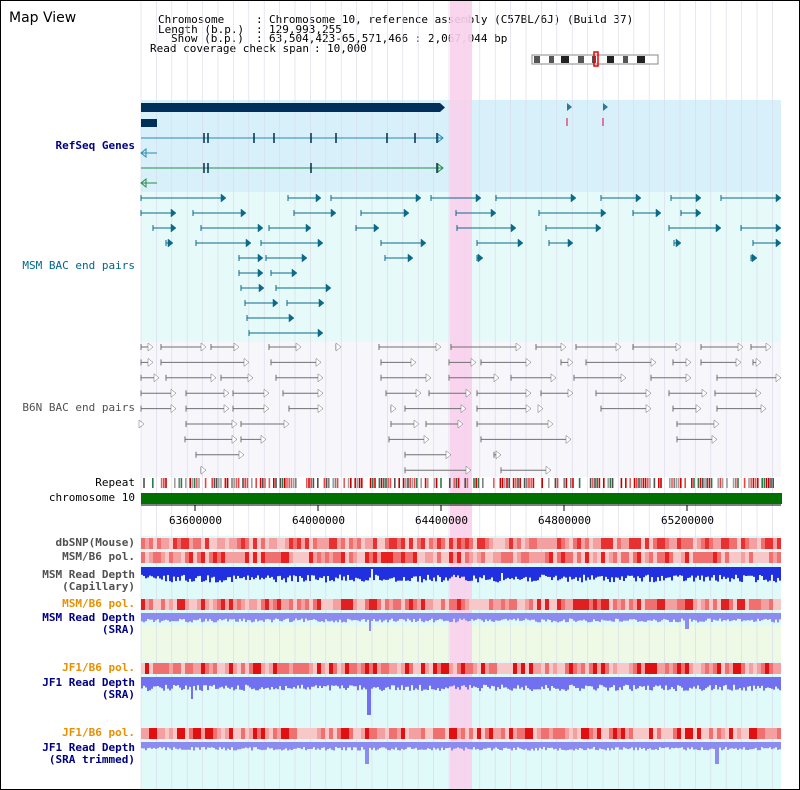 The height and width of the screenshot is (790, 800). I want to click on label-b6n-bac: B6N BAC end pairs, so click(78, 407).